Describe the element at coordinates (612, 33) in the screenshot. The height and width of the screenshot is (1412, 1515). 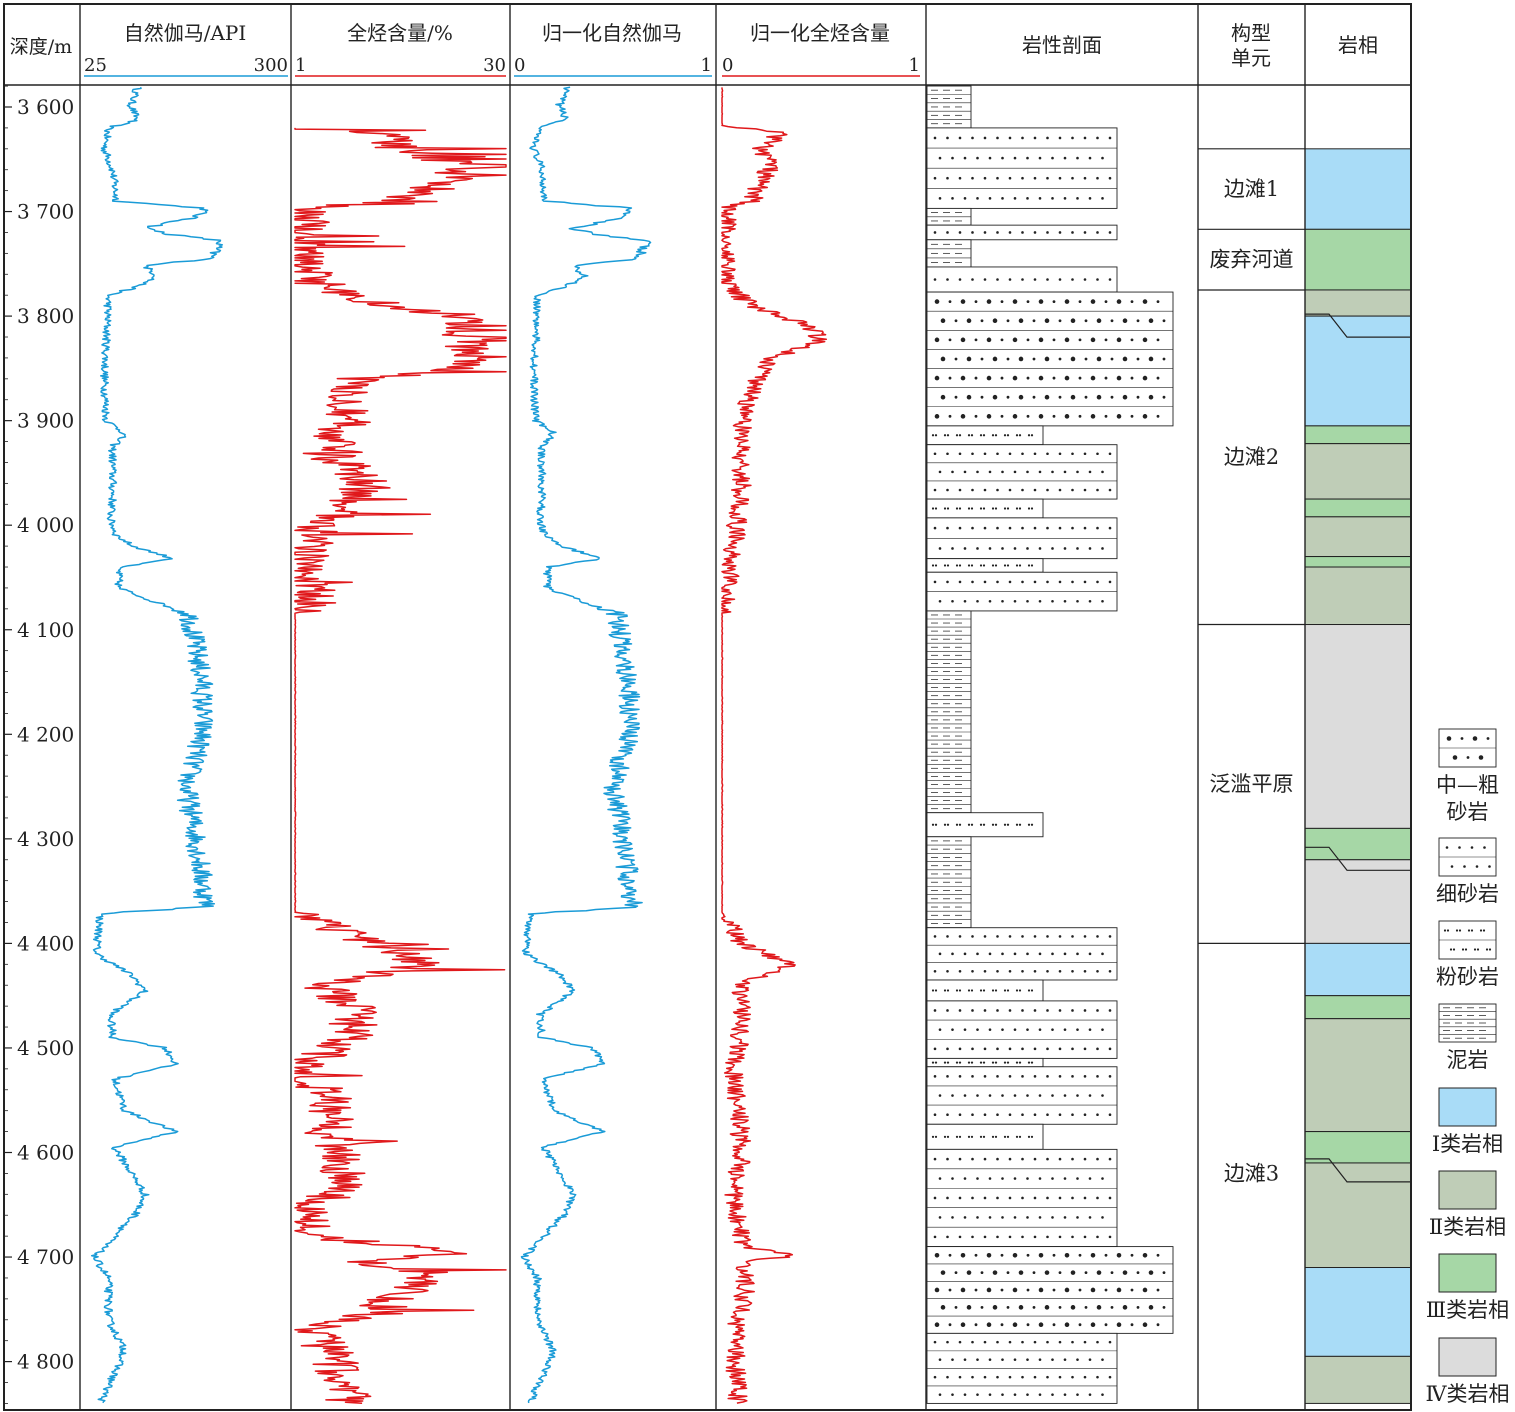
I see `ngr-header: 归一化自然伽马` at that location.